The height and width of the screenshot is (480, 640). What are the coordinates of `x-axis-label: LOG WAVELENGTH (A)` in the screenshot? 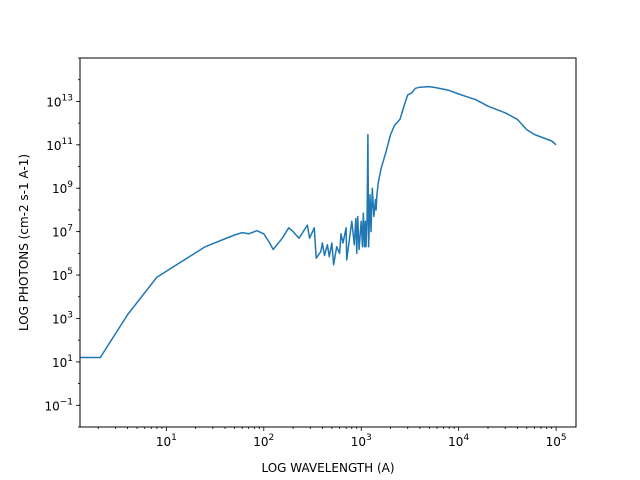 It's located at (327, 468).